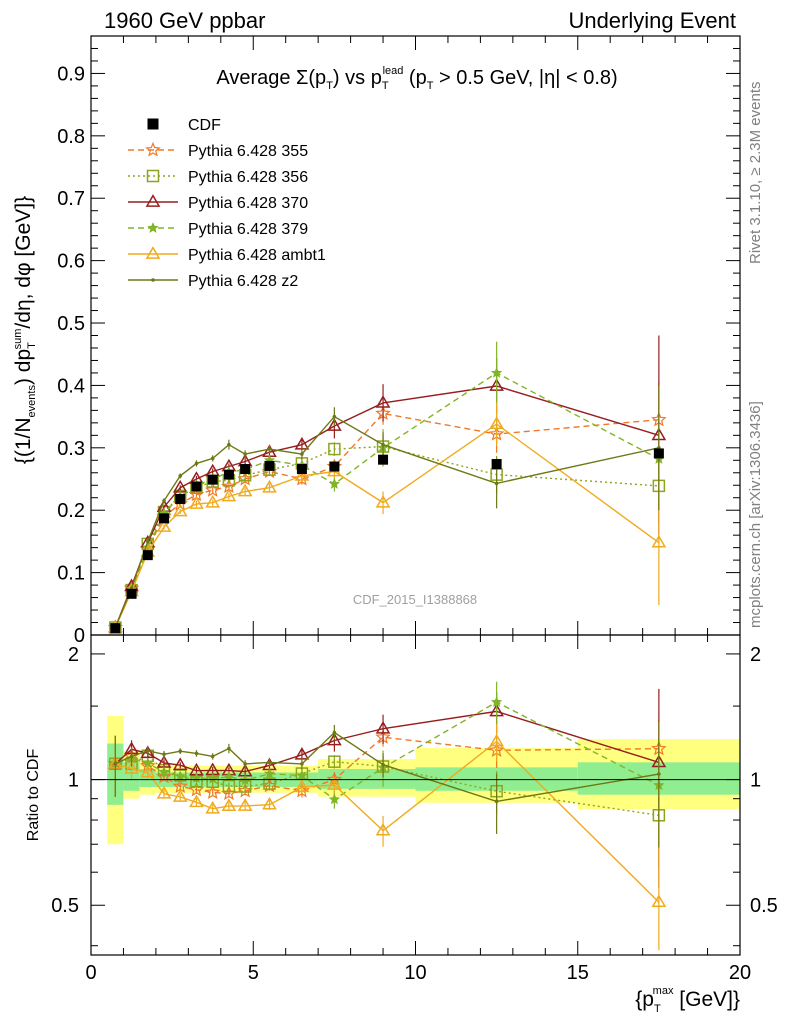 This screenshot has height=1024, width=786. I want to click on ratio-tick-label: 1, so click(73, 781).